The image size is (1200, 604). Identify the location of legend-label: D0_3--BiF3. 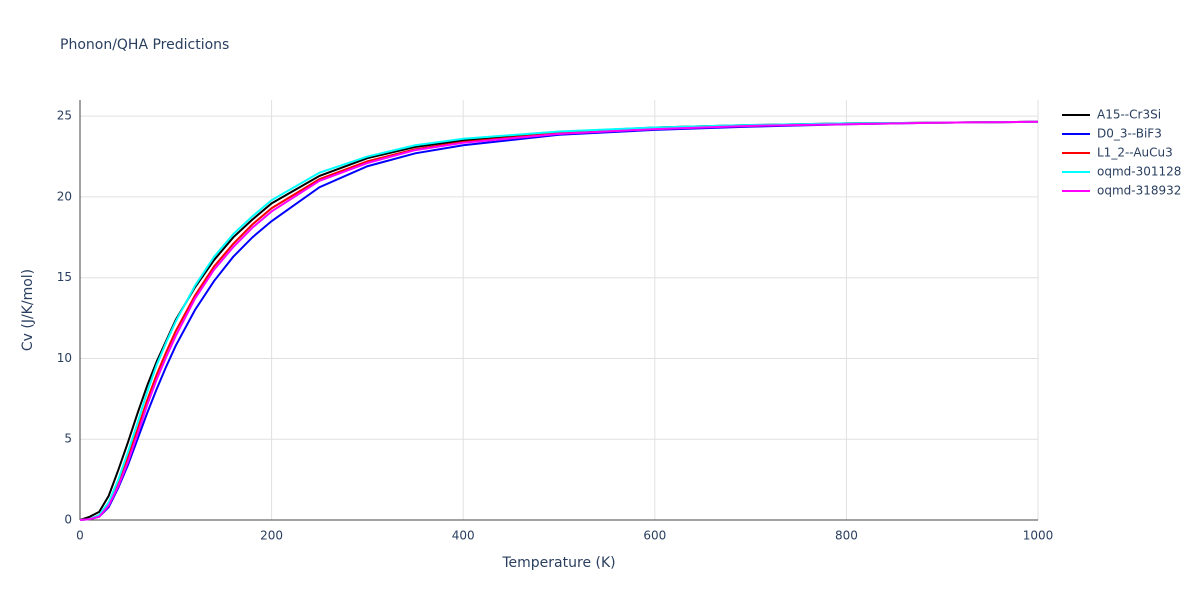
(1129, 134).